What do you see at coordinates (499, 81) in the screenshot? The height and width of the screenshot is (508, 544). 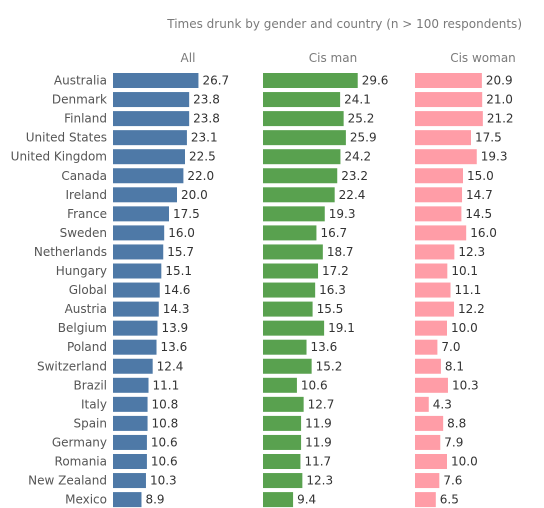 I see `value-label: 20.9` at bounding box center [499, 81].